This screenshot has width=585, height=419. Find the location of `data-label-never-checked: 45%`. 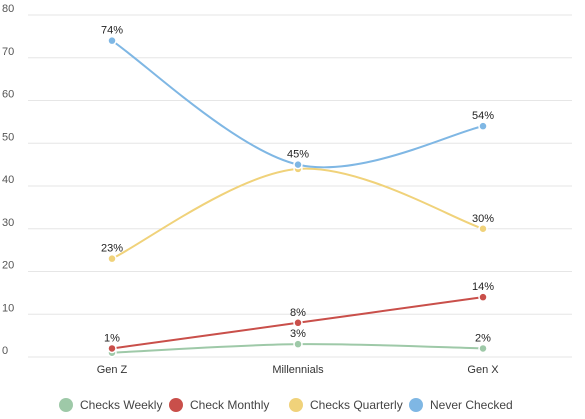

data-label-never-checked: 45% is located at coordinates (298, 155).